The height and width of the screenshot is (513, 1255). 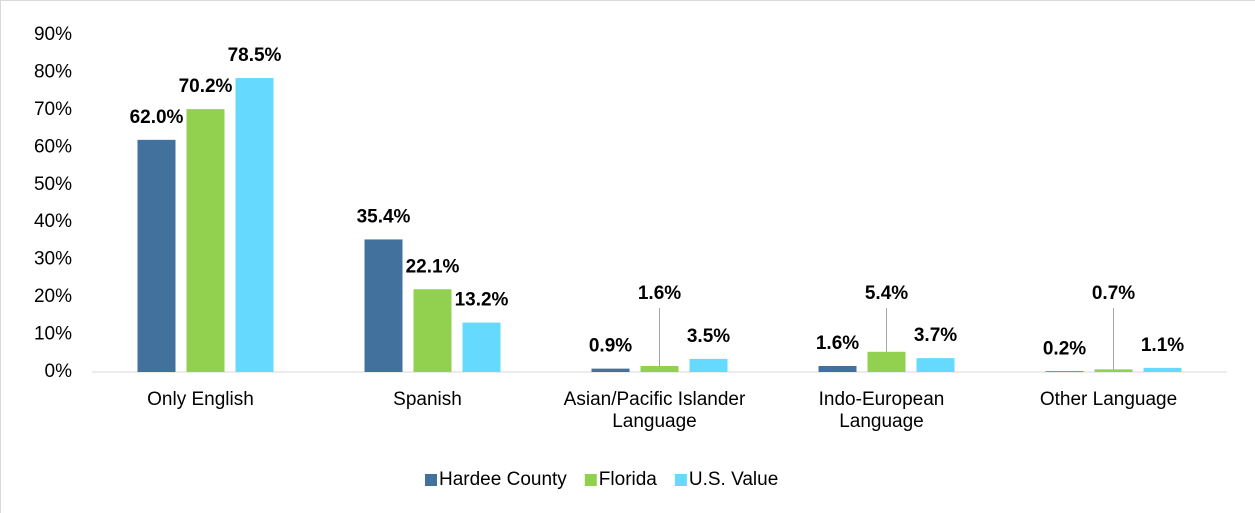 I want to click on data-label: 62.0%, so click(x=157, y=117).